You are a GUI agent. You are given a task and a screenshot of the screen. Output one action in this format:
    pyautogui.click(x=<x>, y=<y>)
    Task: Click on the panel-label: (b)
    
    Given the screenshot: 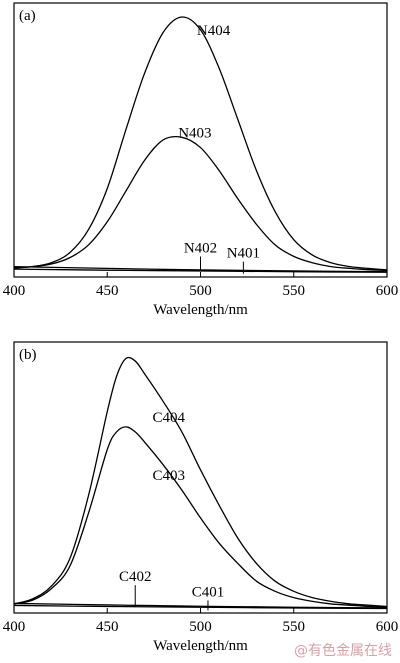 What is the action you would take?
    pyautogui.click(x=28, y=355)
    